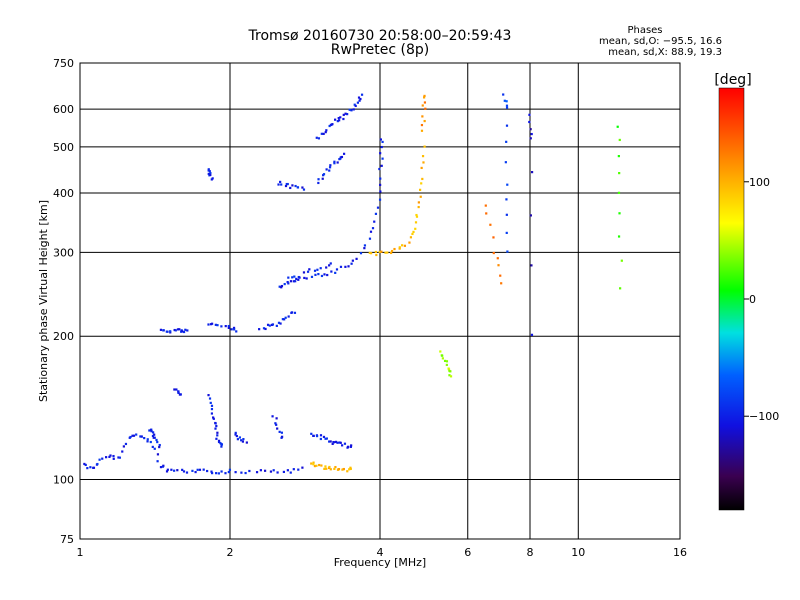 This screenshot has width=800, height=600. I want to click on x-tick-label: 4, so click(380, 552).